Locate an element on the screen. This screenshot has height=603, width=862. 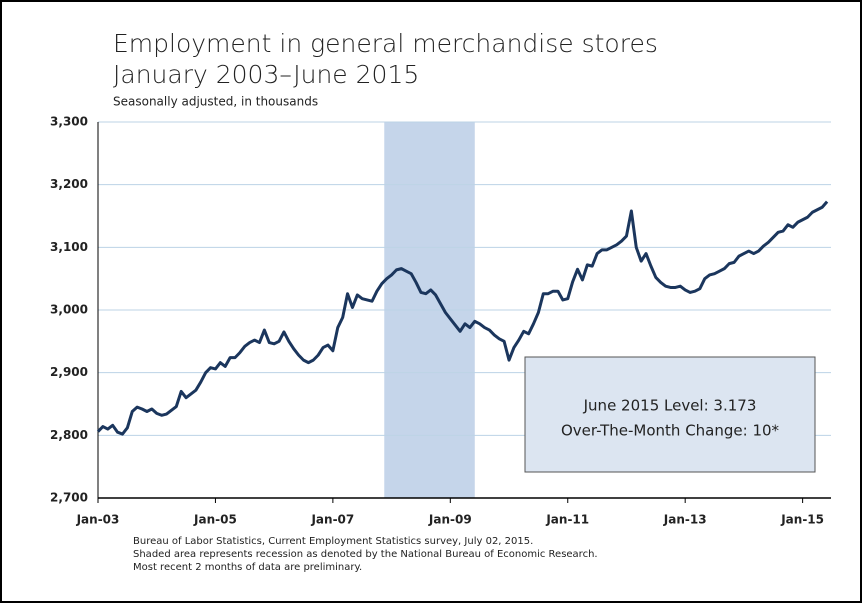
y-tick-label: 3,000 is located at coordinates (69, 310).